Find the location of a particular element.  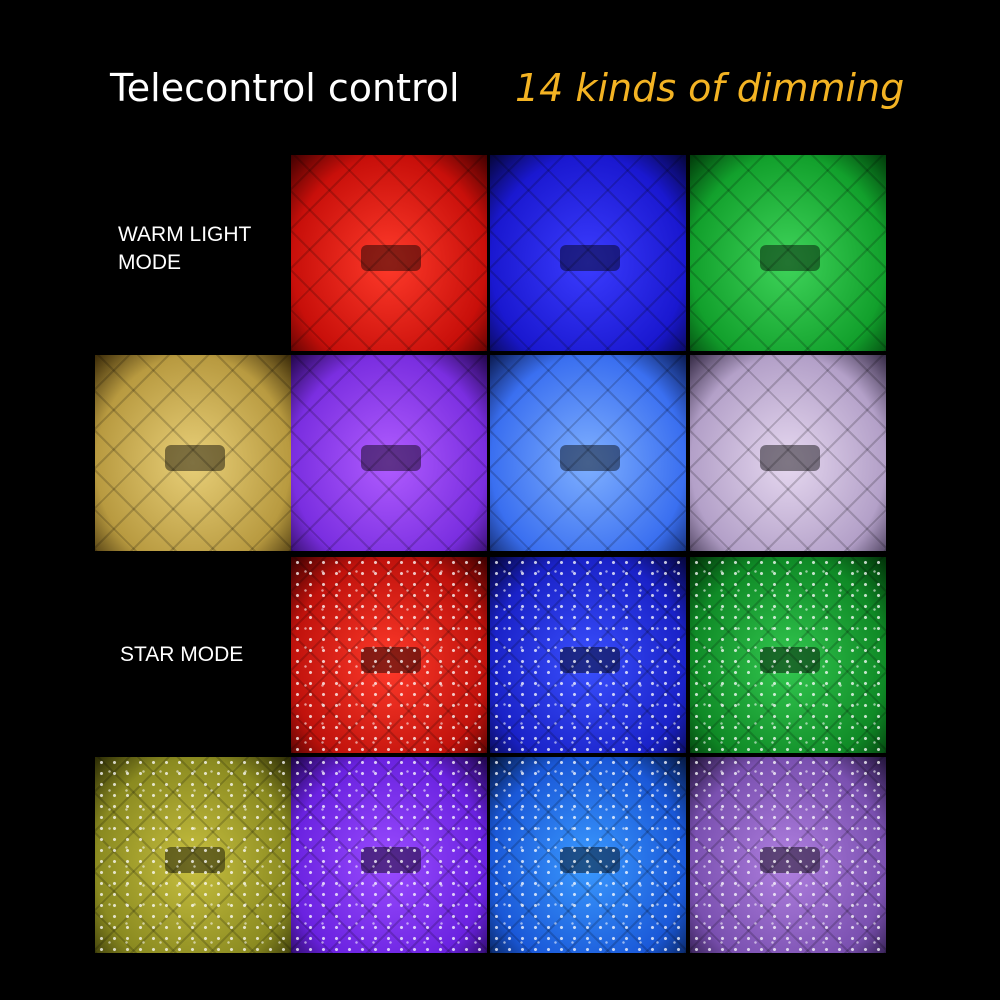

photo-star-blue is located at coordinates (588, 655).